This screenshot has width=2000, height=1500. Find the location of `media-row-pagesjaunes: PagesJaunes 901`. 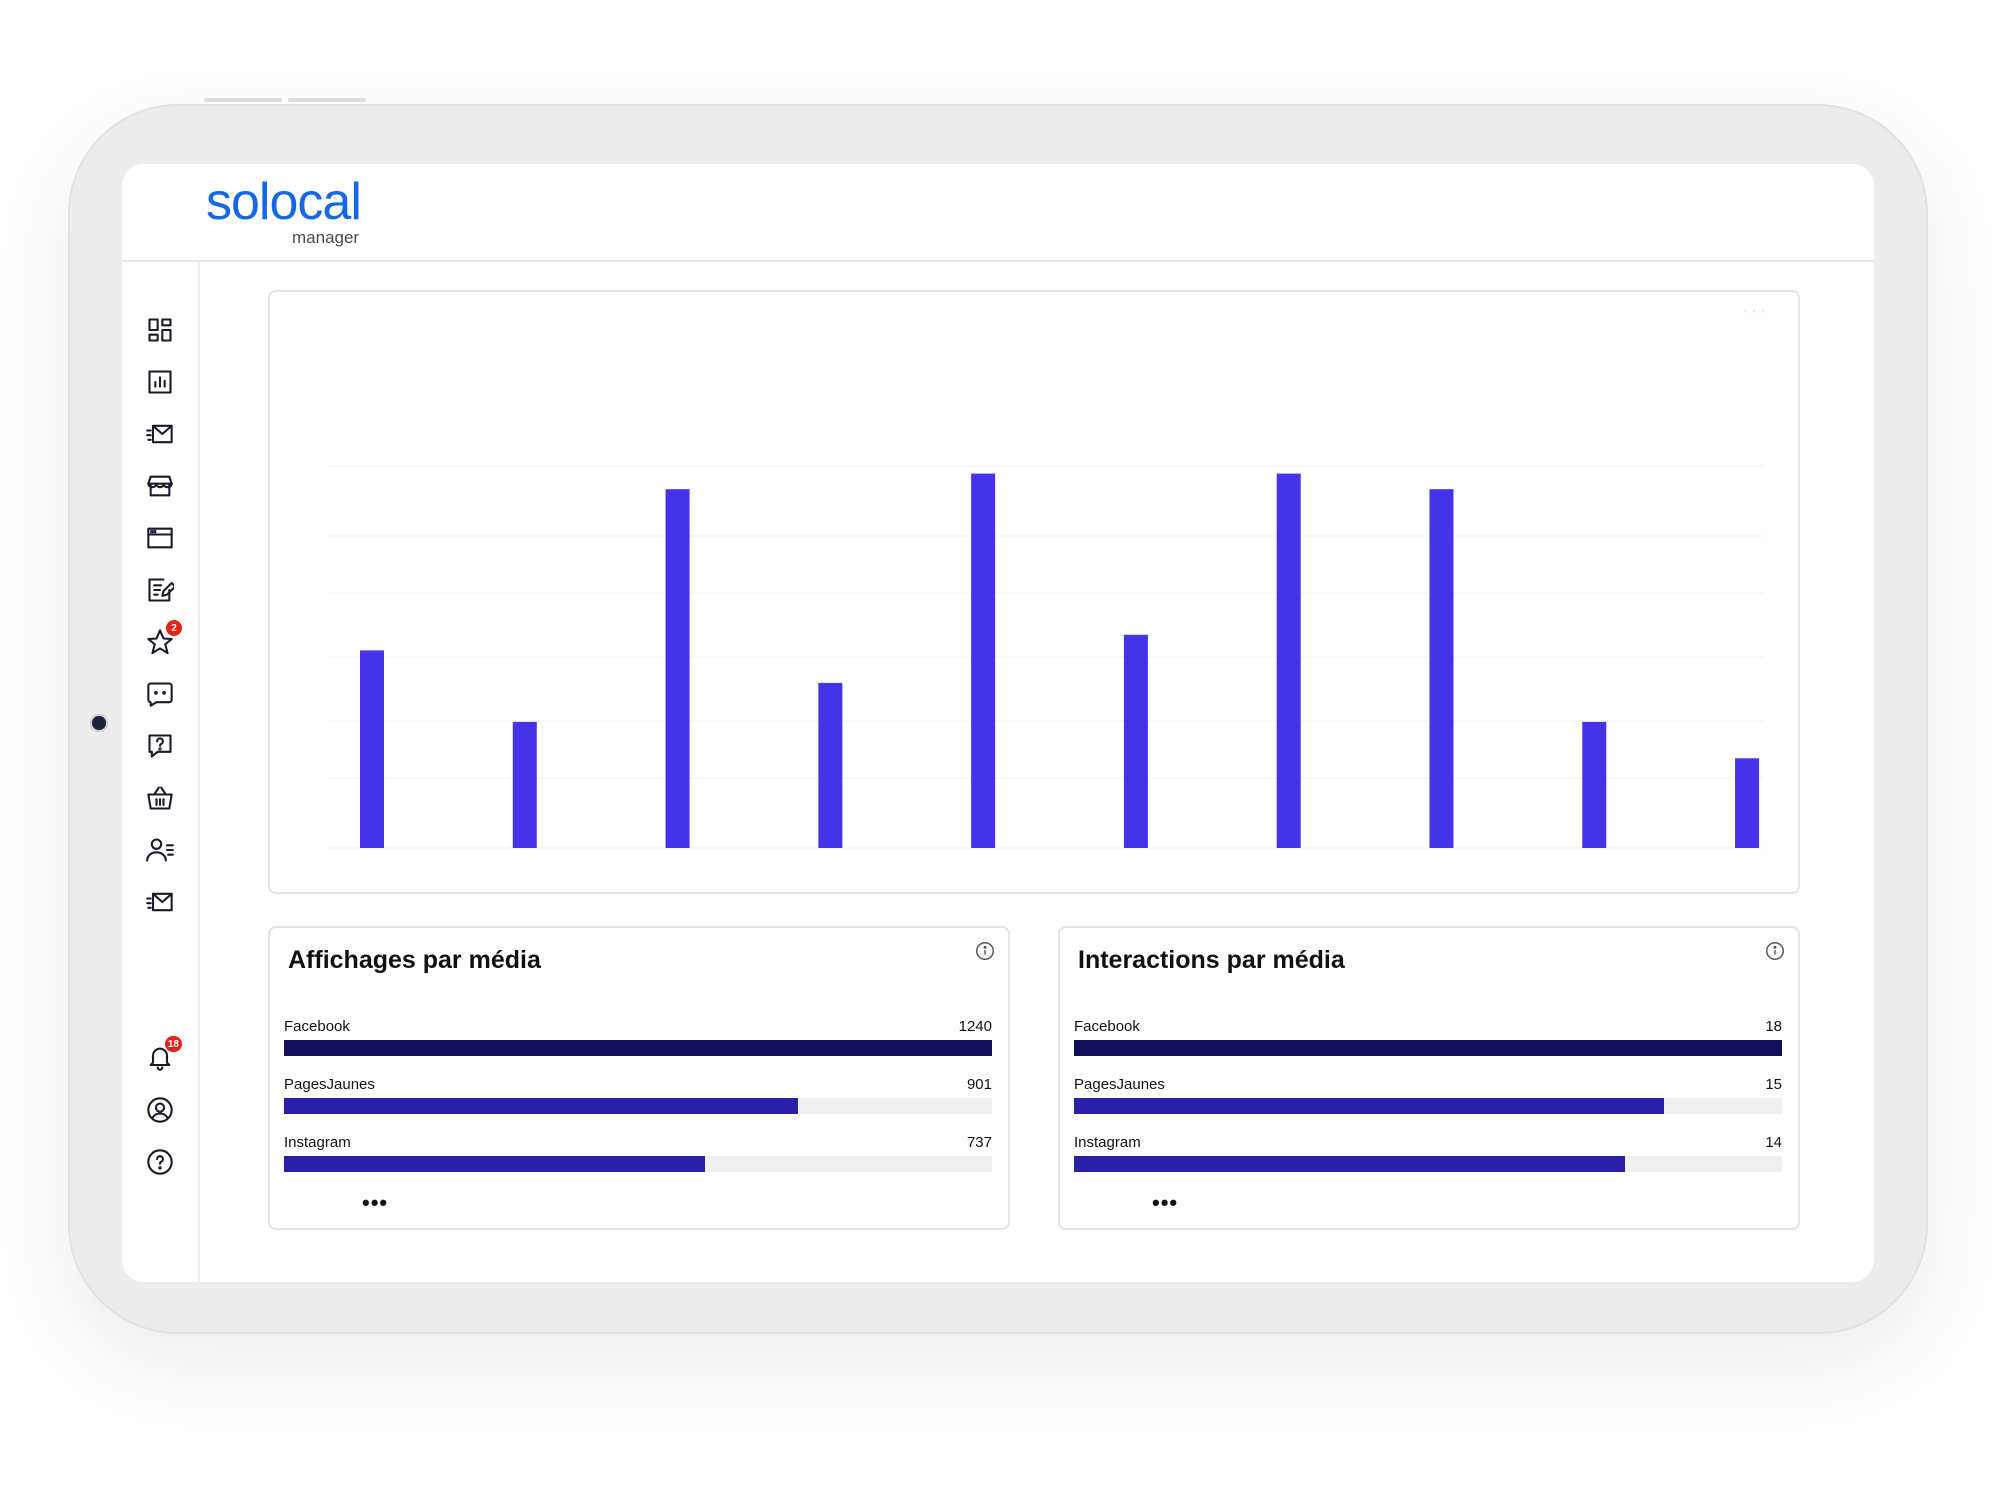

media-row-pagesjaunes: PagesJaunes 901 is located at coordinates (638, 1101).